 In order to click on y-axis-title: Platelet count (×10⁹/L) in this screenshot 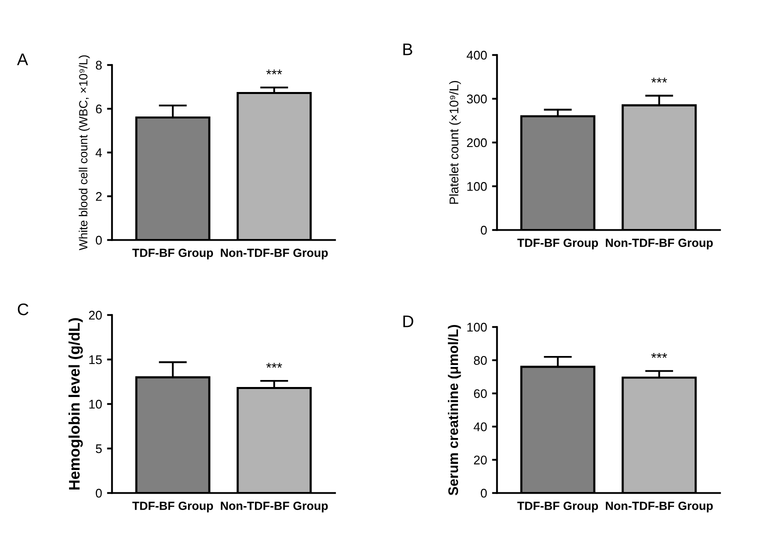, I will do `click(455, 142)`.